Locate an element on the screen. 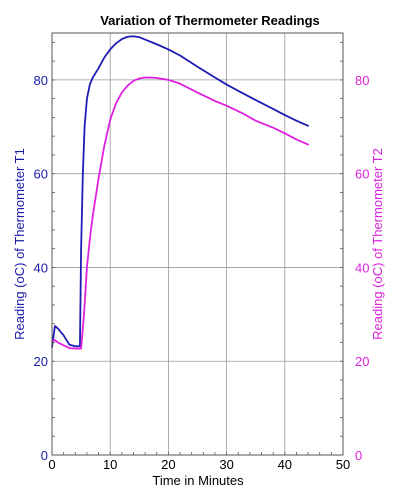 The height and width of the screenshot is (503, 400). x-tick-label-0: 0 is located at coordinates (51, 464).